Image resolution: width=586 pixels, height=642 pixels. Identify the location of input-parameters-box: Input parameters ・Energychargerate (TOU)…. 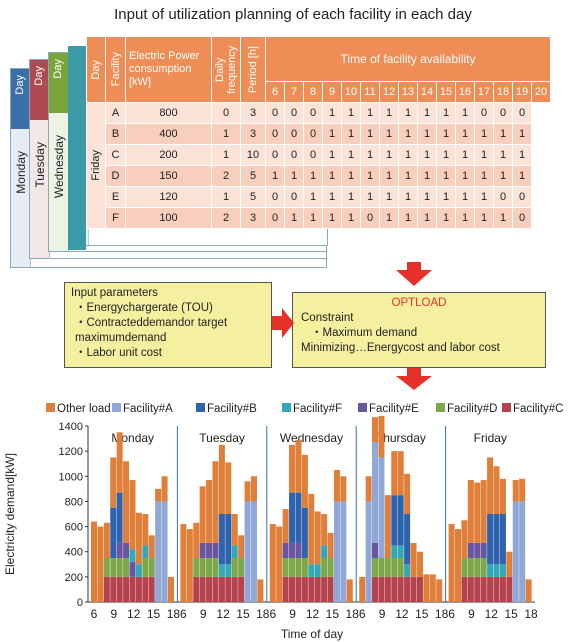
(168, 325).